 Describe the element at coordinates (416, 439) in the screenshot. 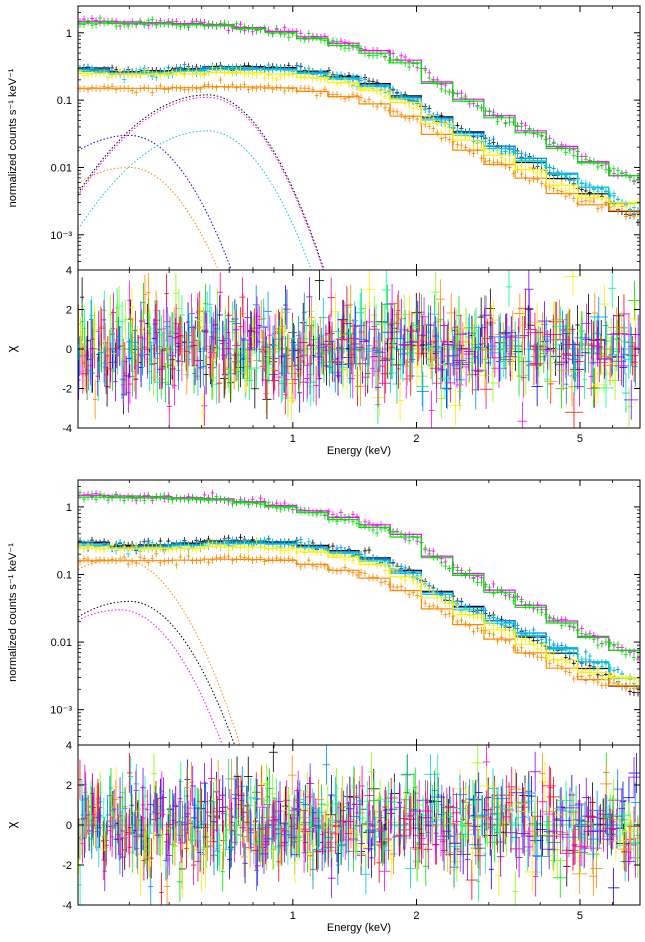

I see `x-tick-label: 2` at that location.